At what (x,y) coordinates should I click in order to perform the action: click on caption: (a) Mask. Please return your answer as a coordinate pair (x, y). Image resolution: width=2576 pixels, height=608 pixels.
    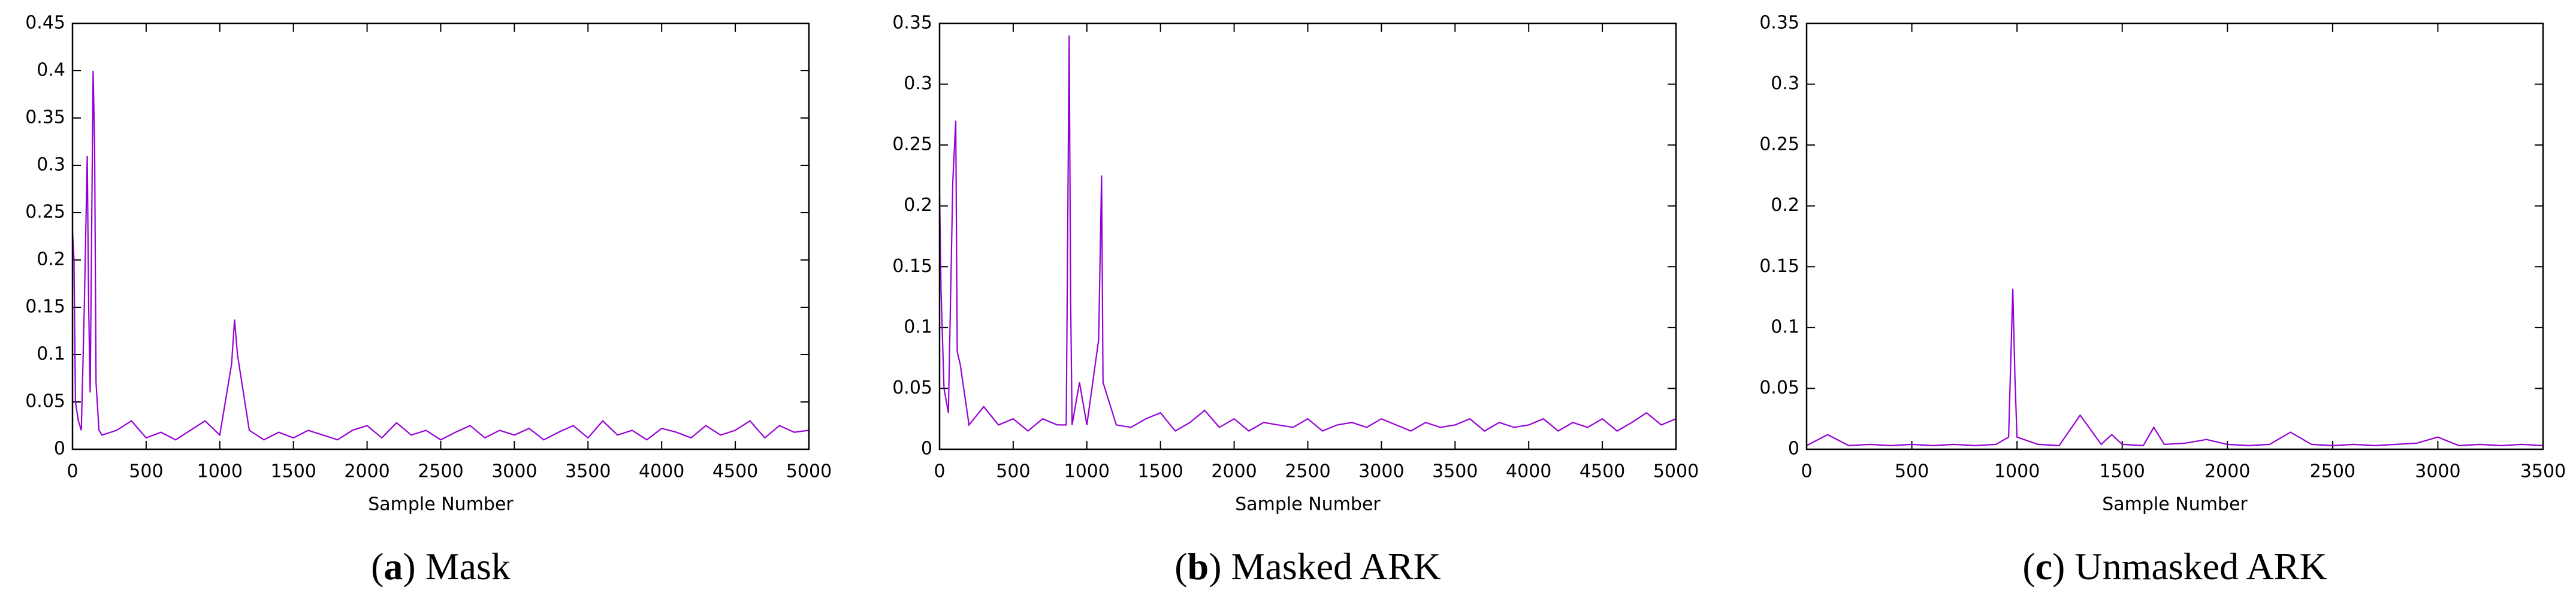
    Looking at the image, I should click on (441, 566).